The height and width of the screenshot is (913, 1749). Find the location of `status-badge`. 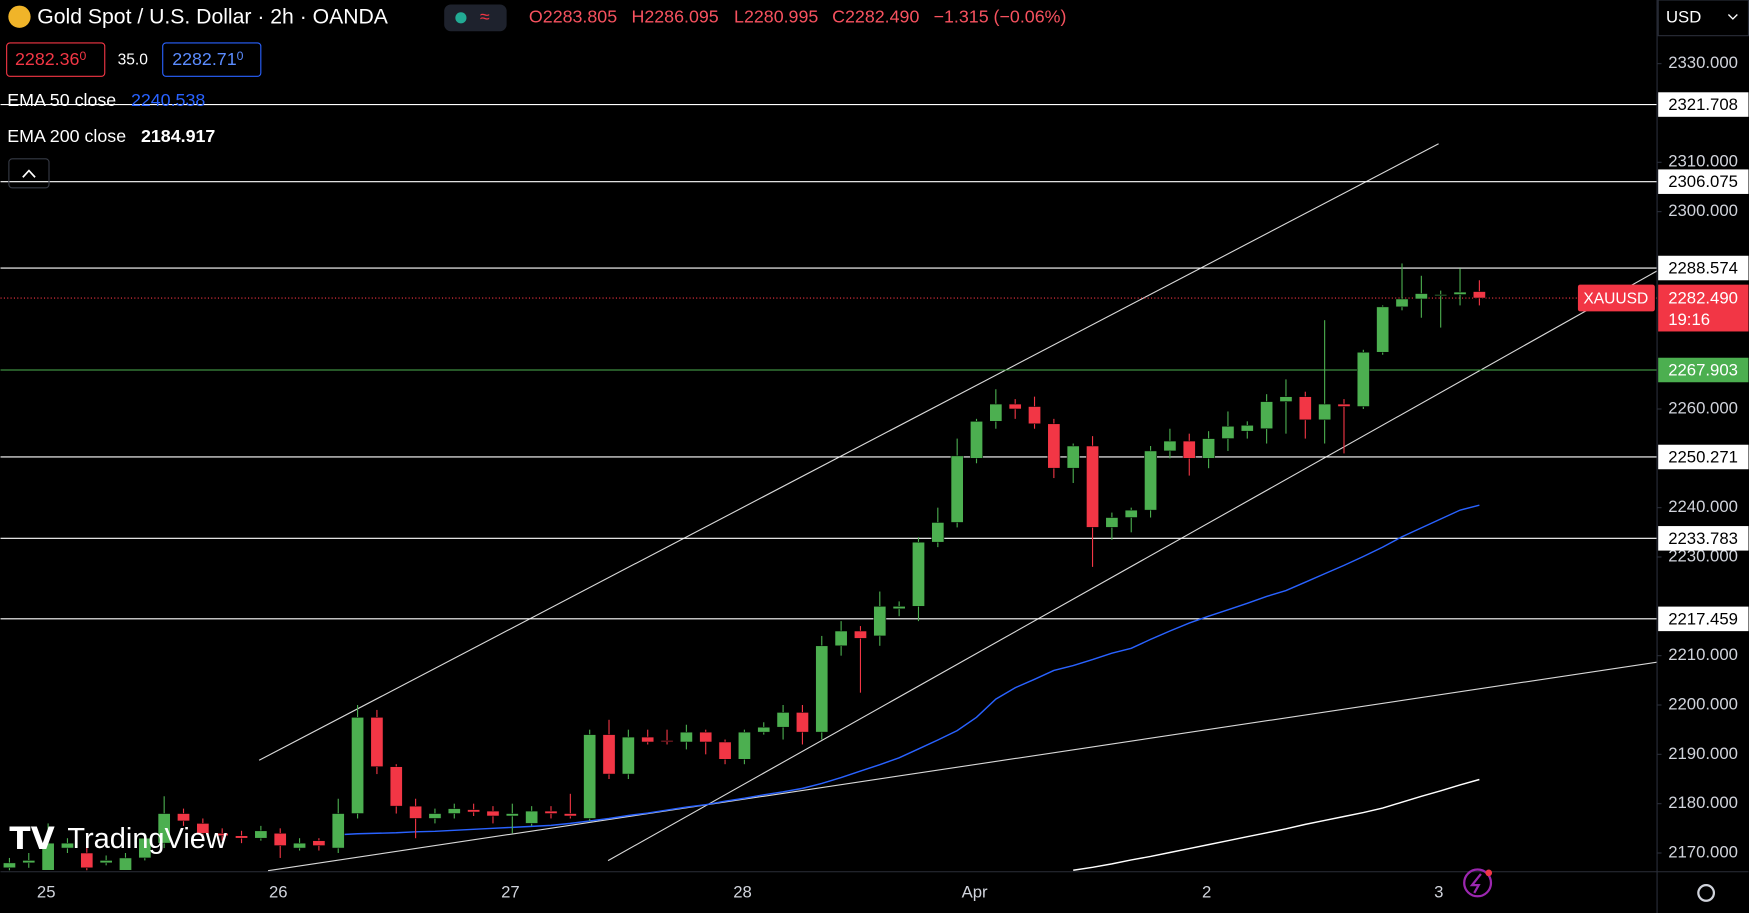

status-badge is located at coordinates (475, 18).